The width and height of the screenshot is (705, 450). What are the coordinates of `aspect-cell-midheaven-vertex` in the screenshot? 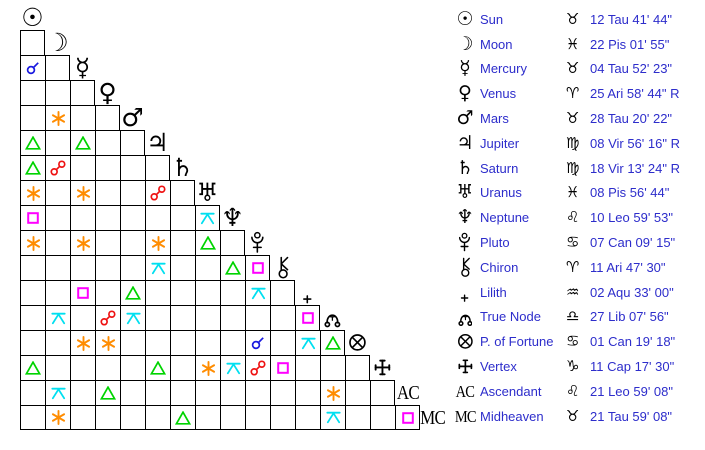 It's located at (382, 417).